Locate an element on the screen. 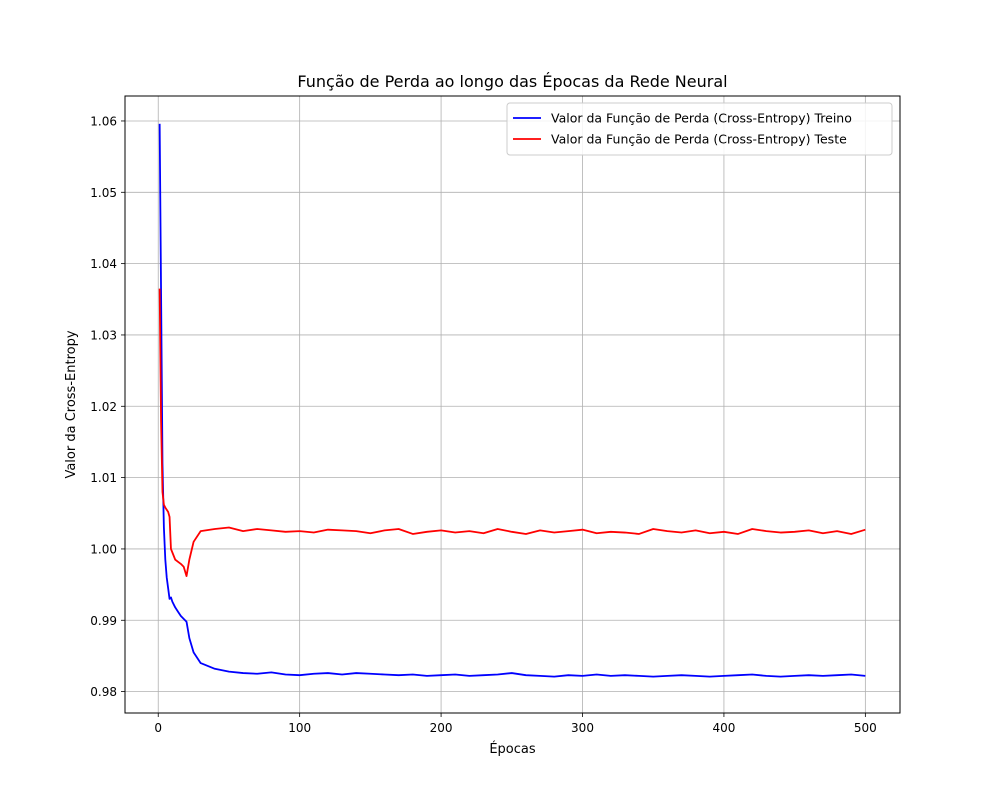  x-tick-label: 0 is located at coordinates (158, 728).